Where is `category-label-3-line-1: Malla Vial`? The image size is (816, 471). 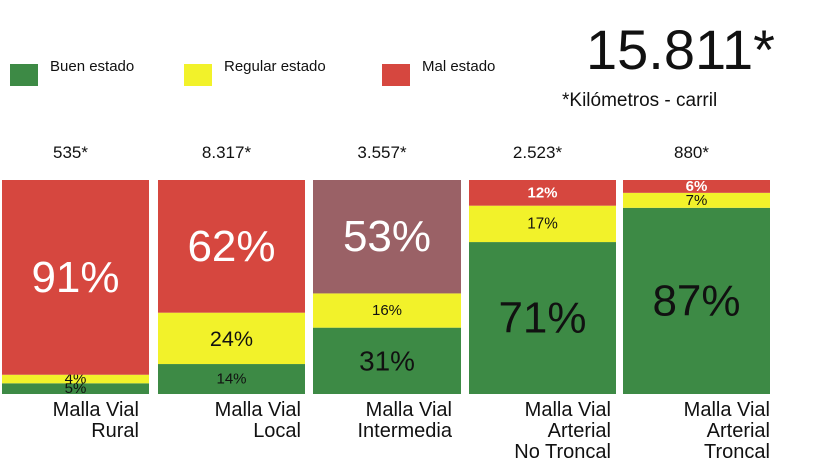 category-label-3-line-1: Malla Vial is located at coordinates (409, 410).